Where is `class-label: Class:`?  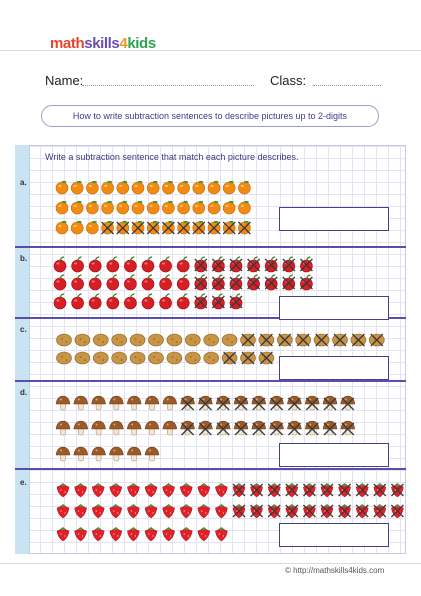 class-label: Class: is located at coordinates (288, 80).